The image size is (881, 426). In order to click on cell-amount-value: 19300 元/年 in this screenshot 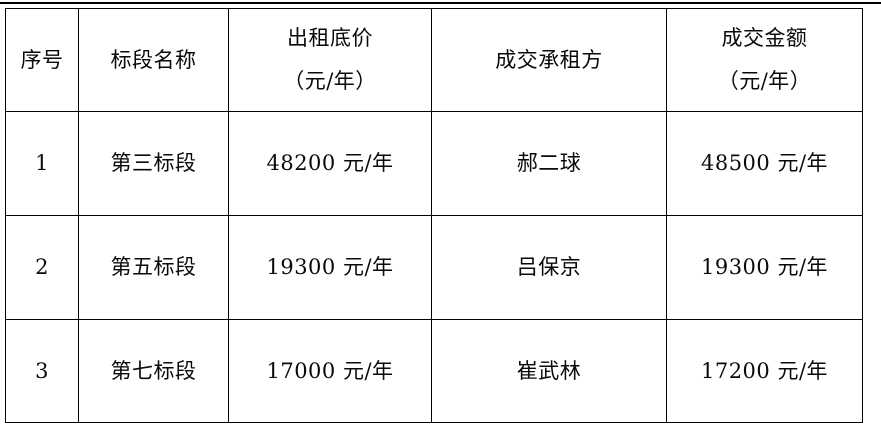, I will do `click(764, 267)`.